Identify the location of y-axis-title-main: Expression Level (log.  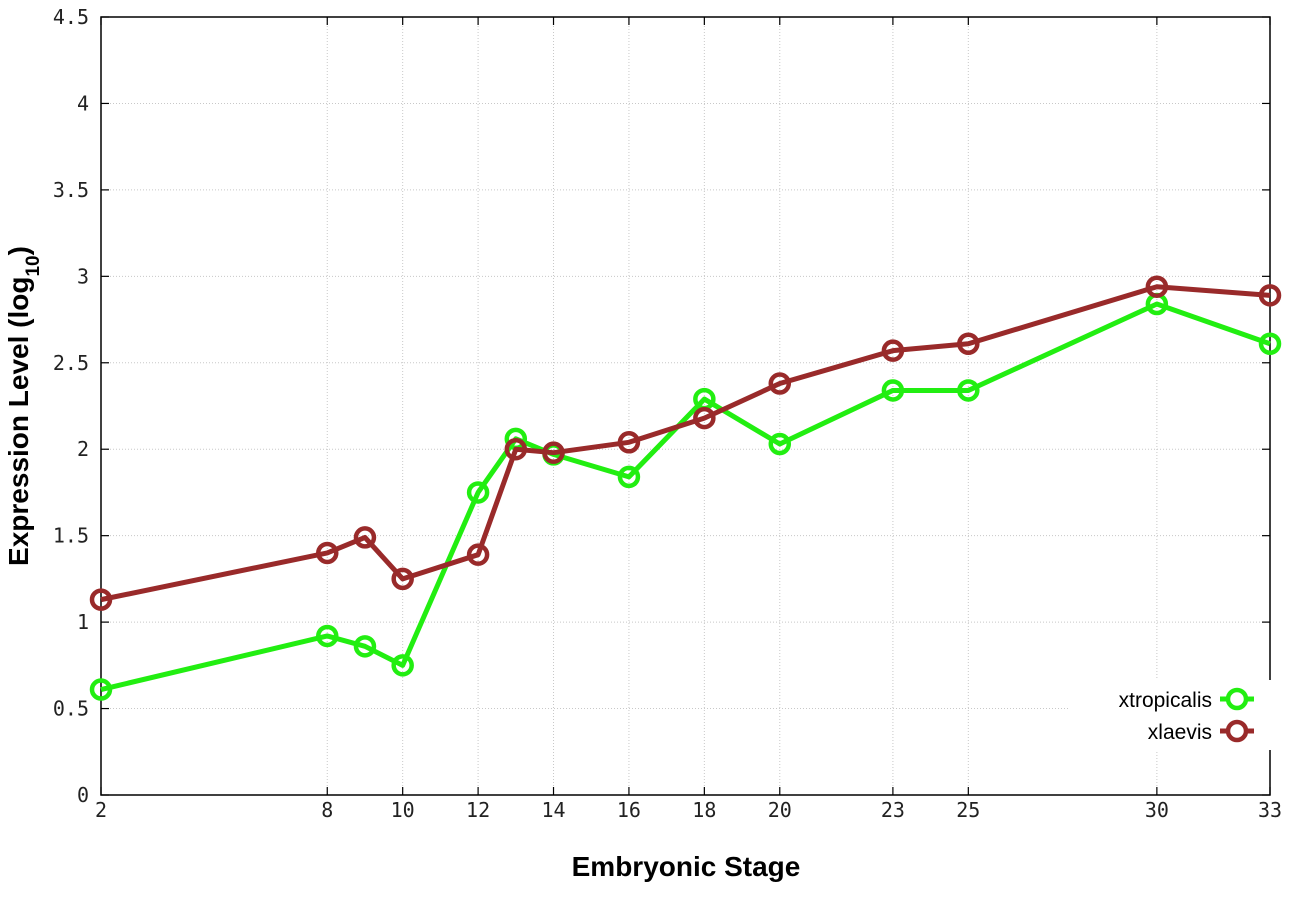
(18, 421).